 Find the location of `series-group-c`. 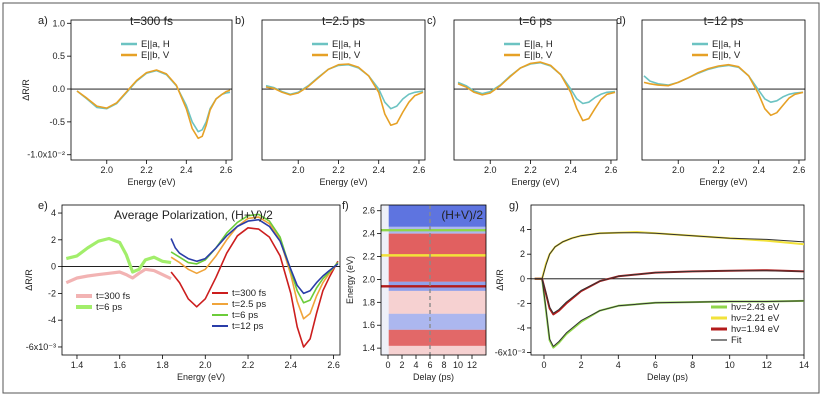

series-group-c is located at coordinates (536, 91).